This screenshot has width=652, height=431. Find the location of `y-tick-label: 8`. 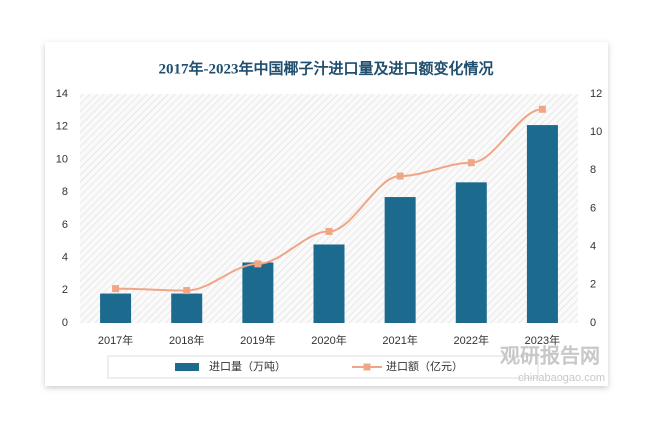

y-tick-label: 8 is located at coordinates (65, 192).